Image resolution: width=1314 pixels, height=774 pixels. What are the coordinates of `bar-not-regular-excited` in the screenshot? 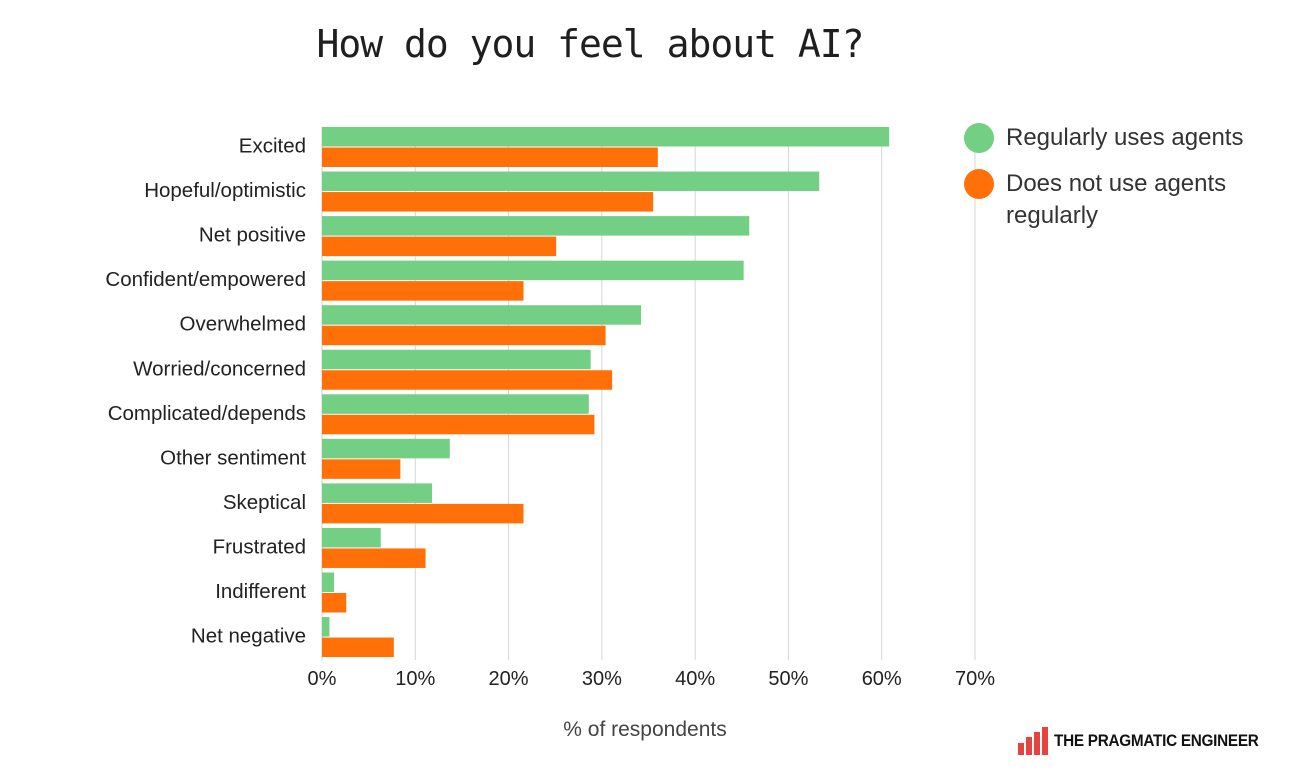 It's located at (490, 157).